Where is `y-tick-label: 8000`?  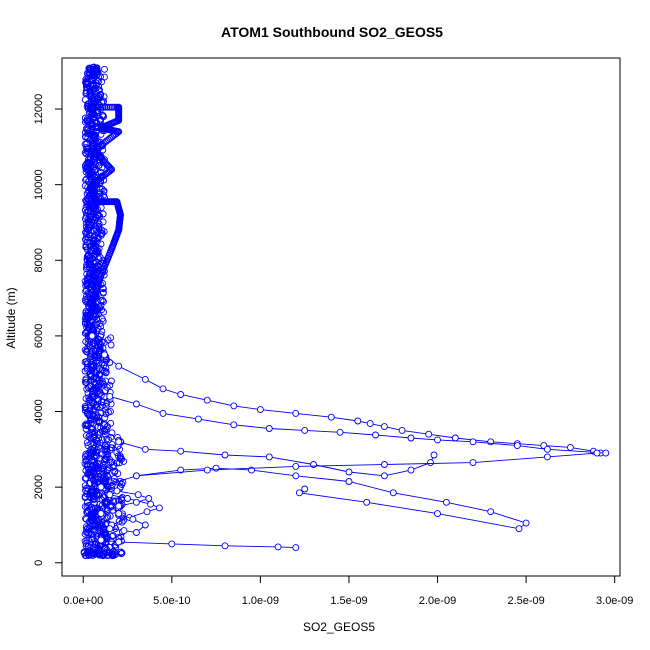
y-tick-label: 8000 is located at coordinates (39, 260).